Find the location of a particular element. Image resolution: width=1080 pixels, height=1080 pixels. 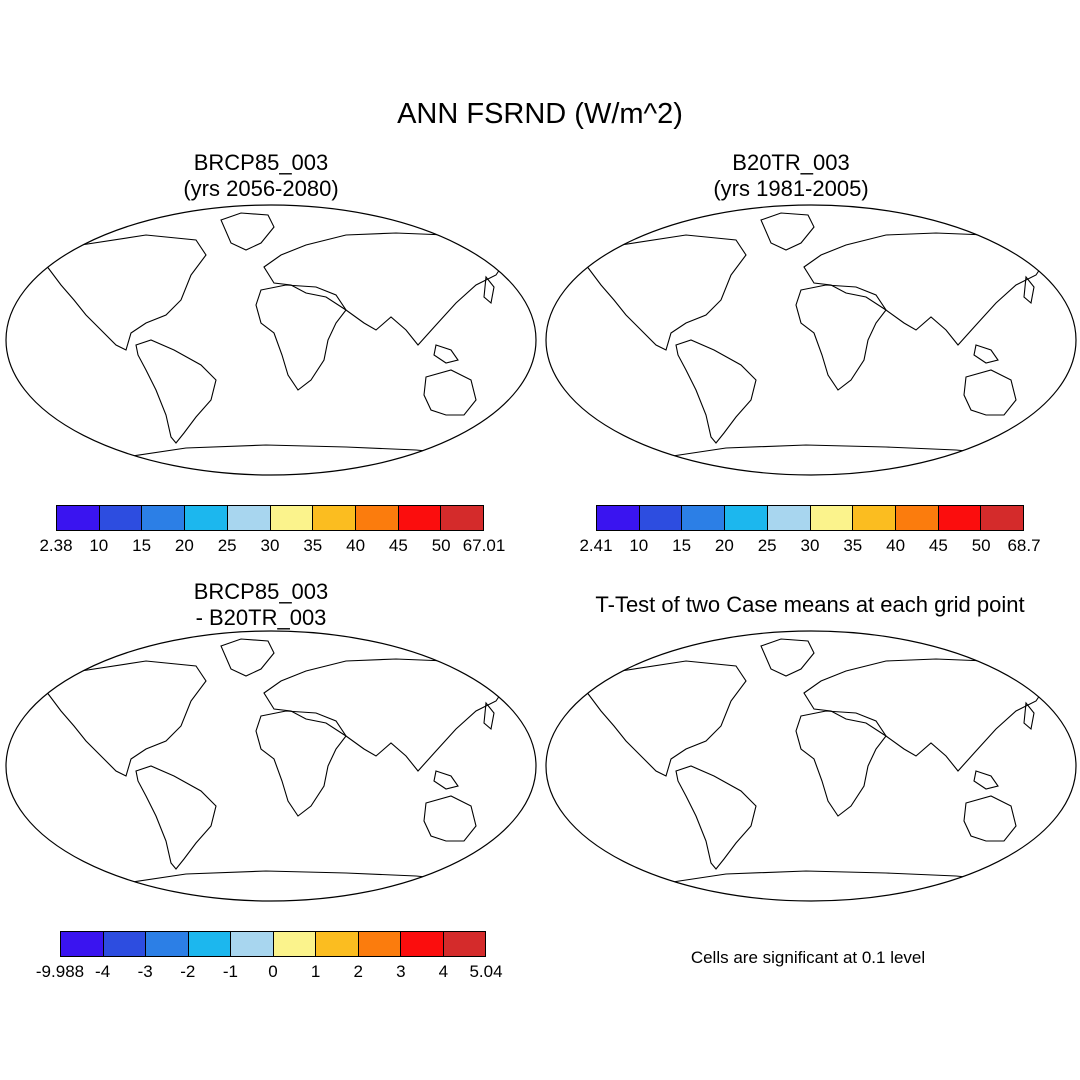

map-bottom-left is located at coordinates (271, 766).